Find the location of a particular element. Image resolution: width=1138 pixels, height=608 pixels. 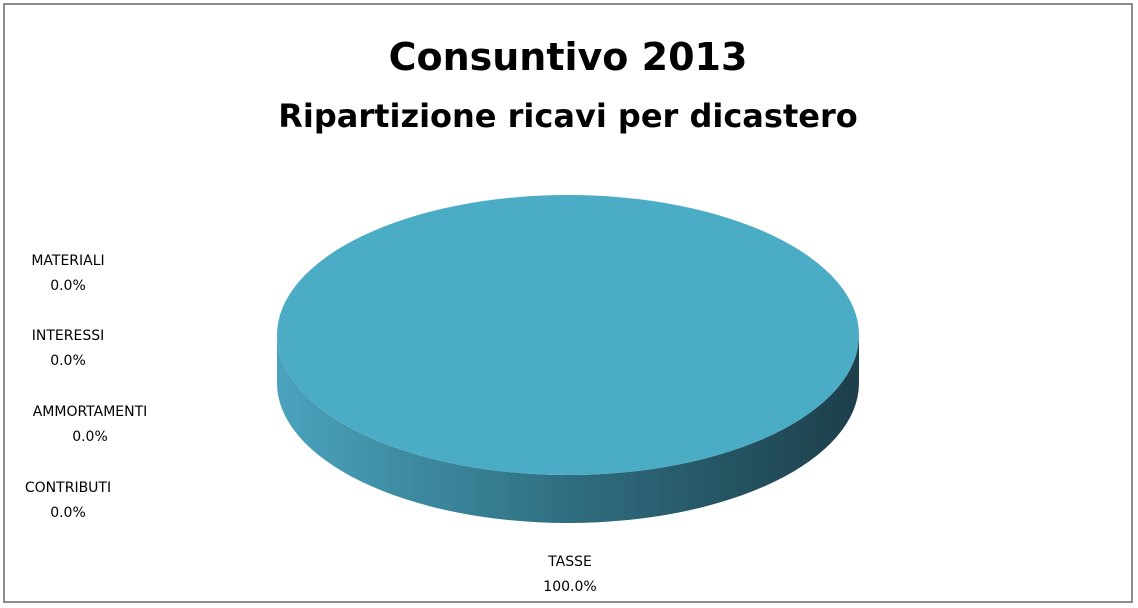

slice-label-contributi: CONTRIBUTI is located at coordinates (68, 488).